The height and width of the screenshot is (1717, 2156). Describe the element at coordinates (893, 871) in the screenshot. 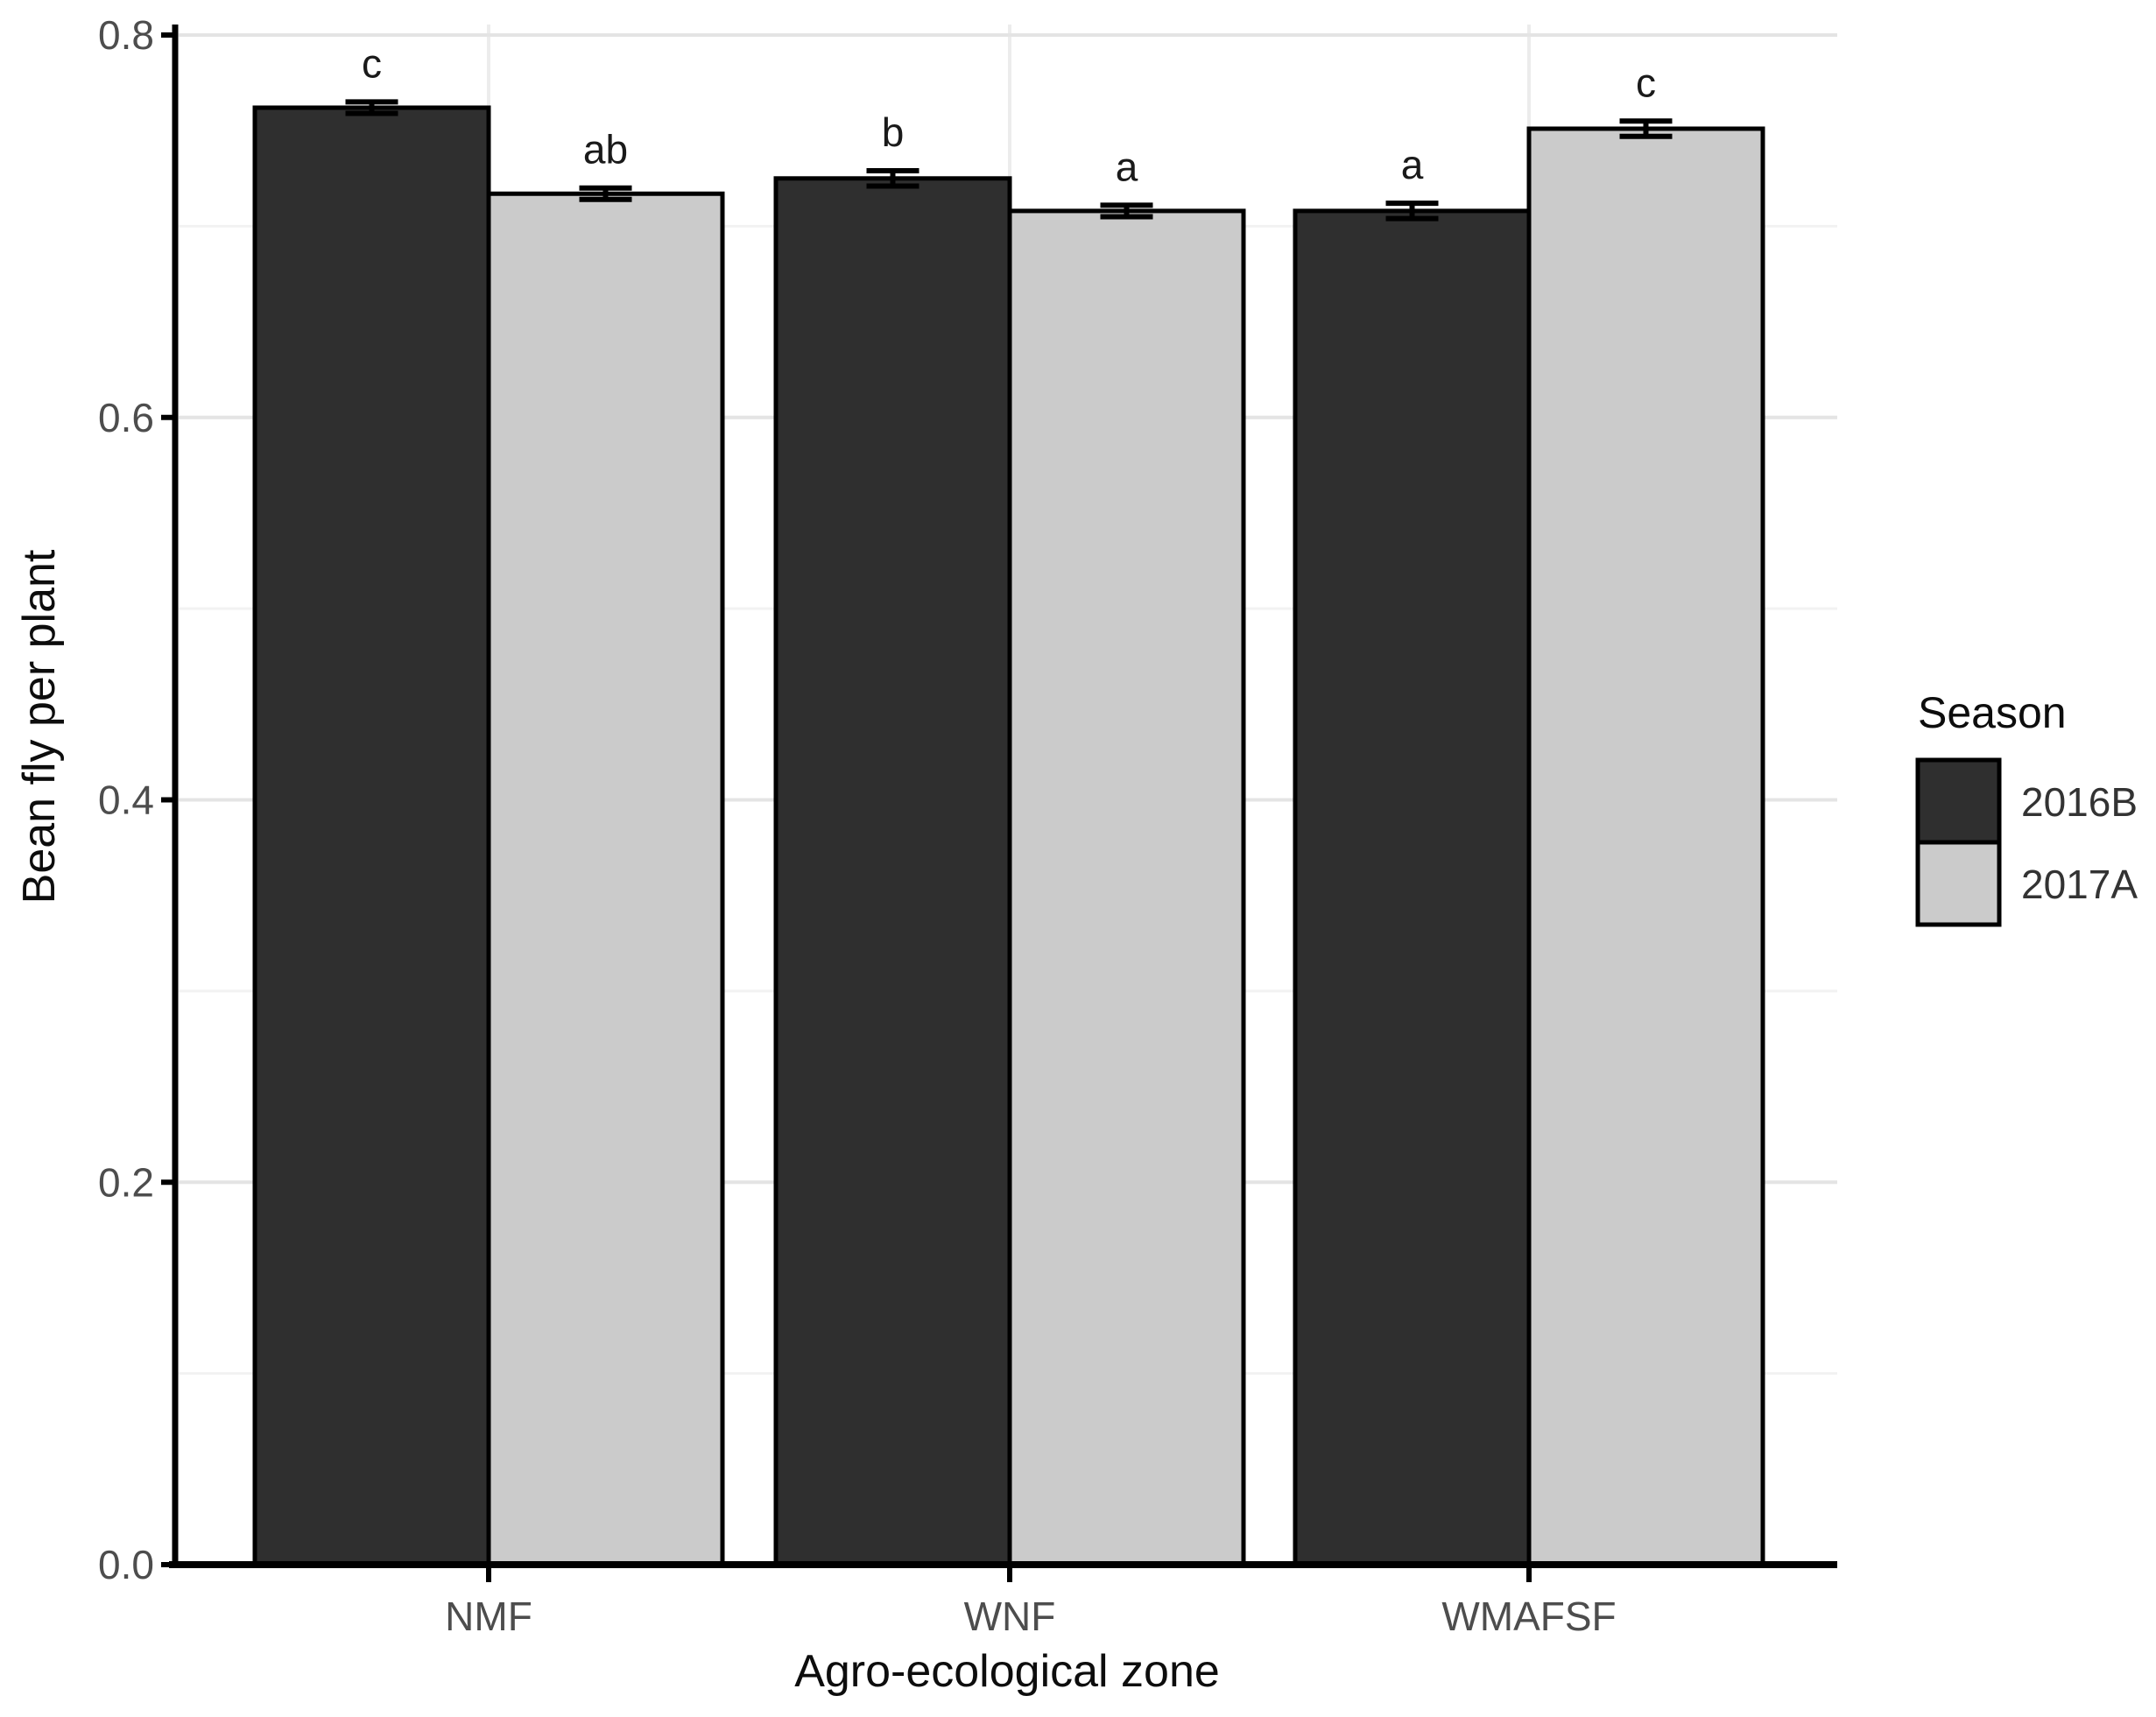

I see `bar-WNF-2016B` at that location.